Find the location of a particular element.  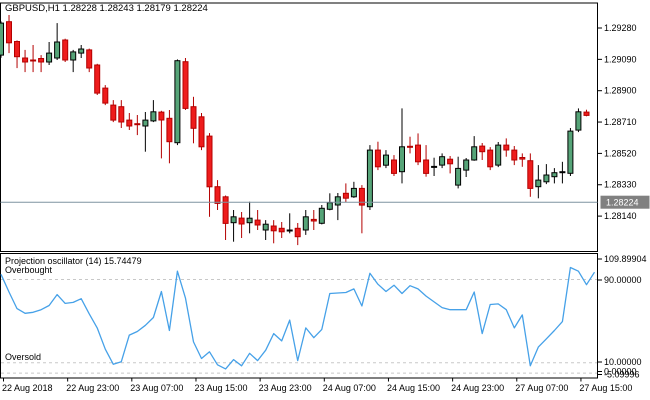

price-tick-label: 1.29280 is located at coordinates (620, 28).